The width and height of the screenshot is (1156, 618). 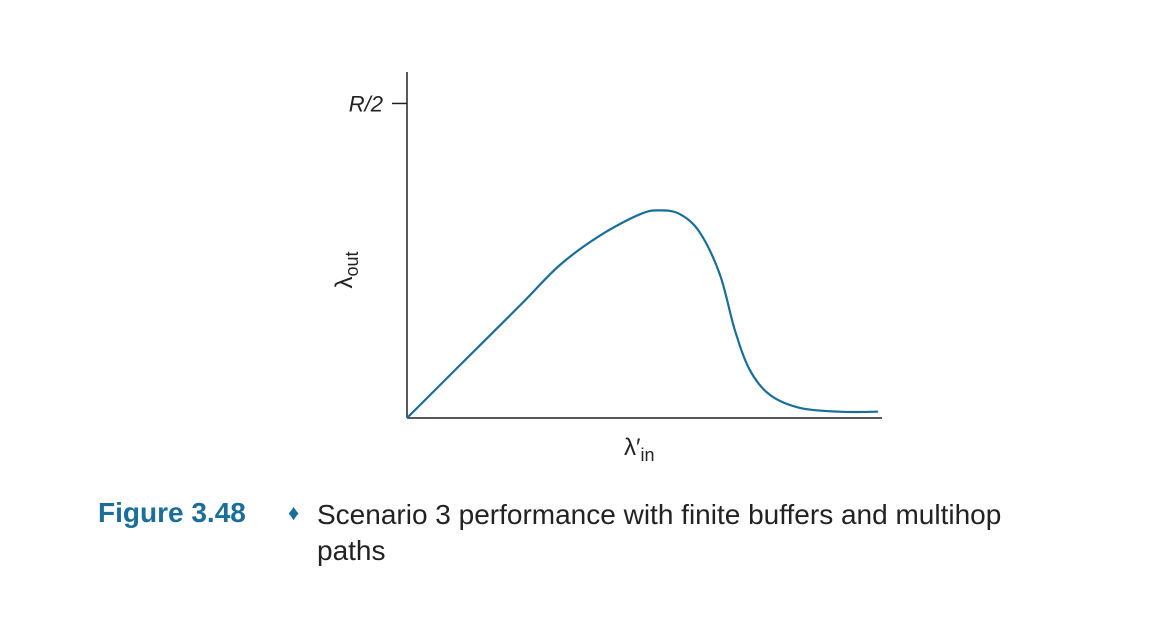 What do you see at coordinates (632, 447) in the screenshot?
I see `x-label-symbol: λ′` at bounding box center [632, 447].